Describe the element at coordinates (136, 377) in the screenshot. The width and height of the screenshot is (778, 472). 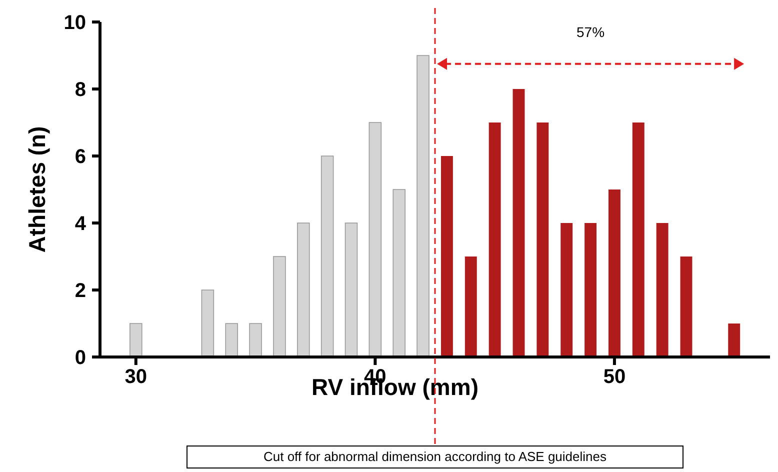
I see `x-tick-label: 30` at that location.